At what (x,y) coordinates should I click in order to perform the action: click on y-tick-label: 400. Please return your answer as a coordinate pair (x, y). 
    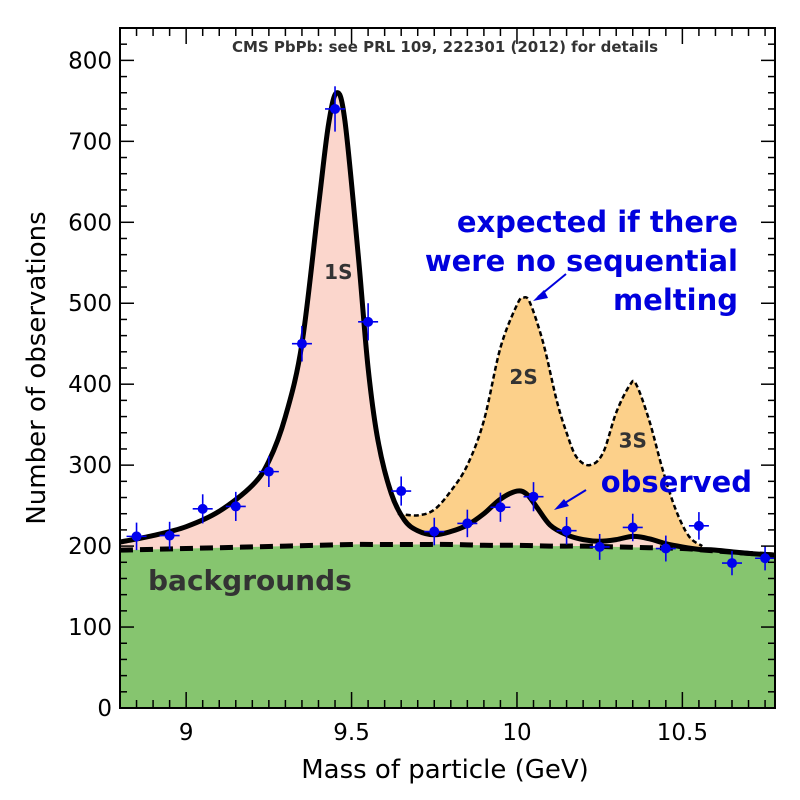
    Looking at the image, I should click on (90, 385).